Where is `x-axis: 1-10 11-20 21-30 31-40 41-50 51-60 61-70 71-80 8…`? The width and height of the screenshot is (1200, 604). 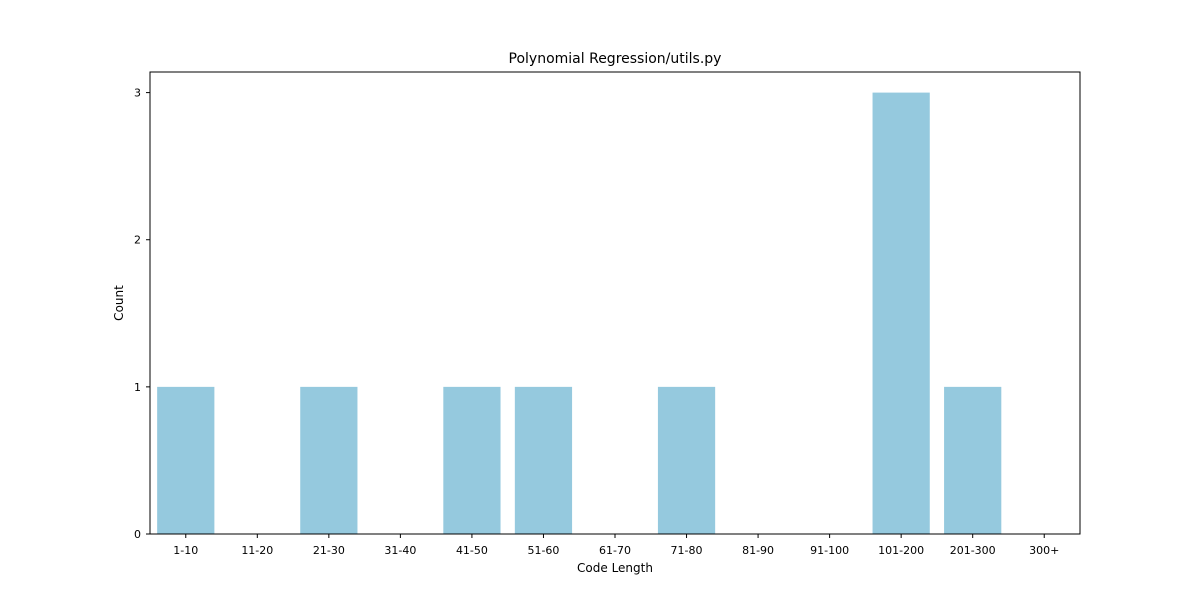 x-axis: 1-10 11-20 21-30 31-40 41-50 51-60 61-70 71-80 8… is located at coordinates (616, 545).